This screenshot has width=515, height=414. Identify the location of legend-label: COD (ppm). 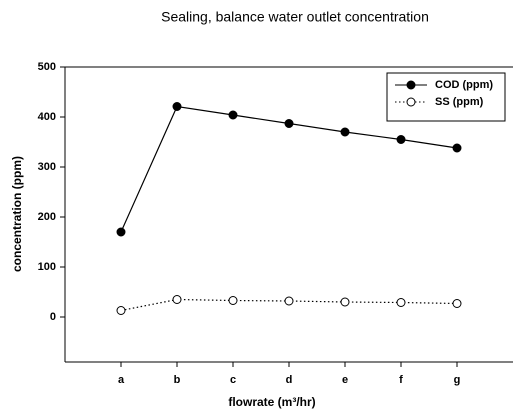
(464, 85).